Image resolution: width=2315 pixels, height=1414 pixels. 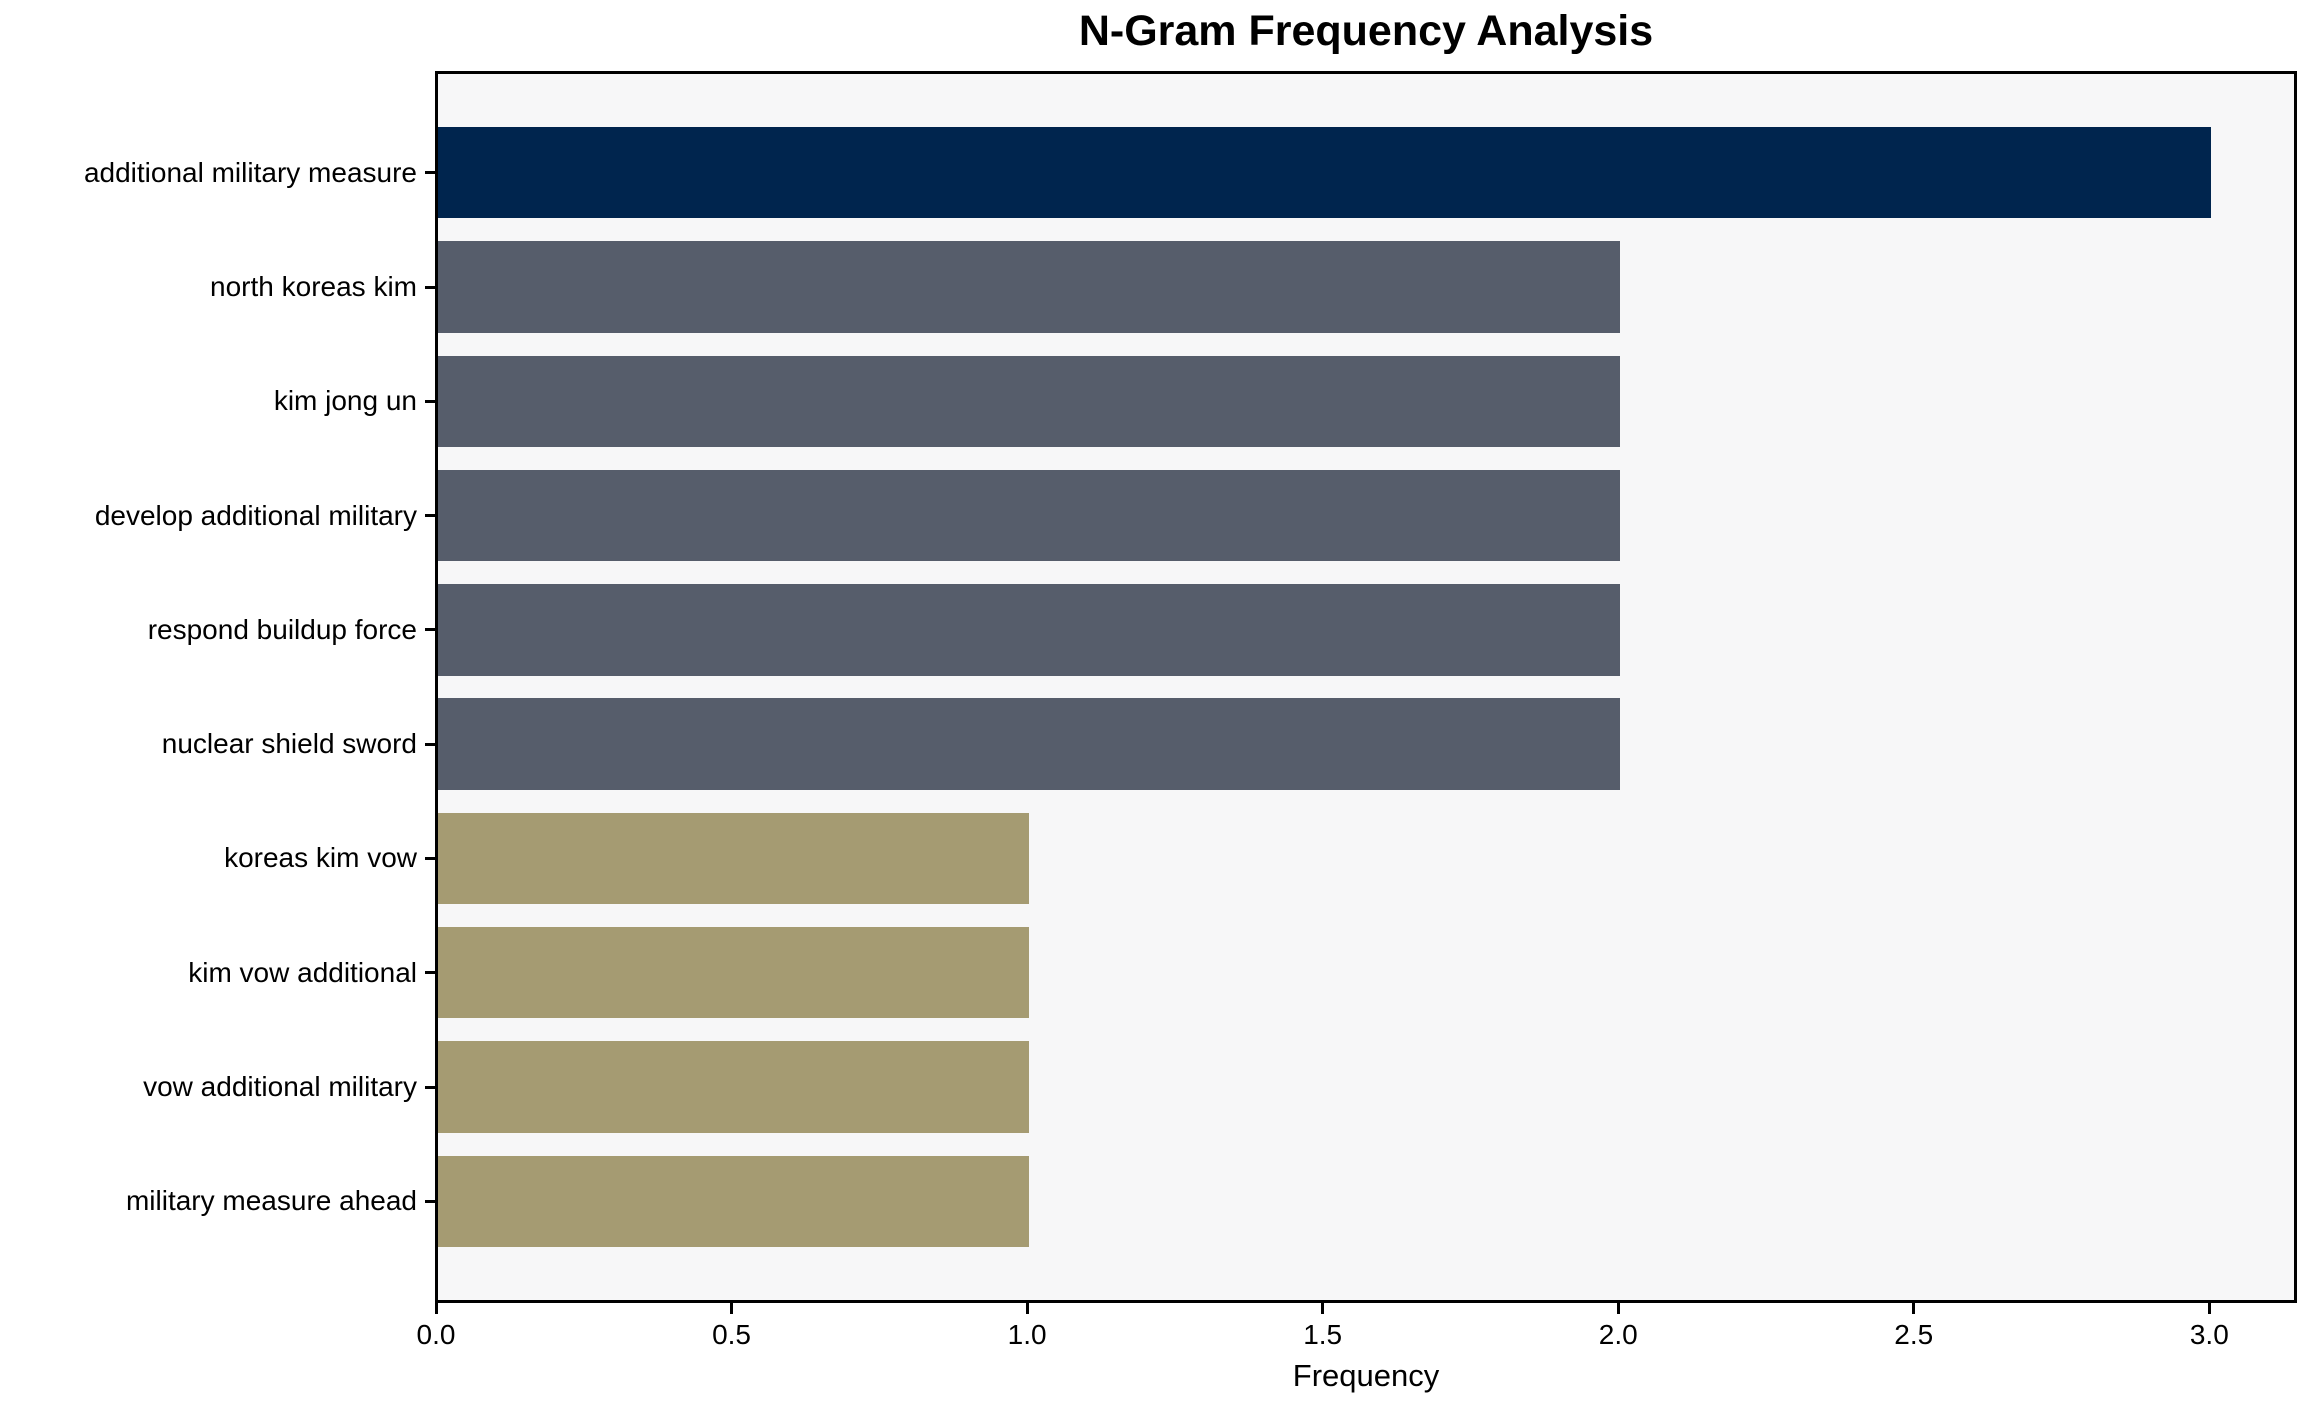 What do you see at coordinates (320, 858) in the screenshot?
I see `y-tick-label: koreas kim vow` at bounding box center [320, 858].